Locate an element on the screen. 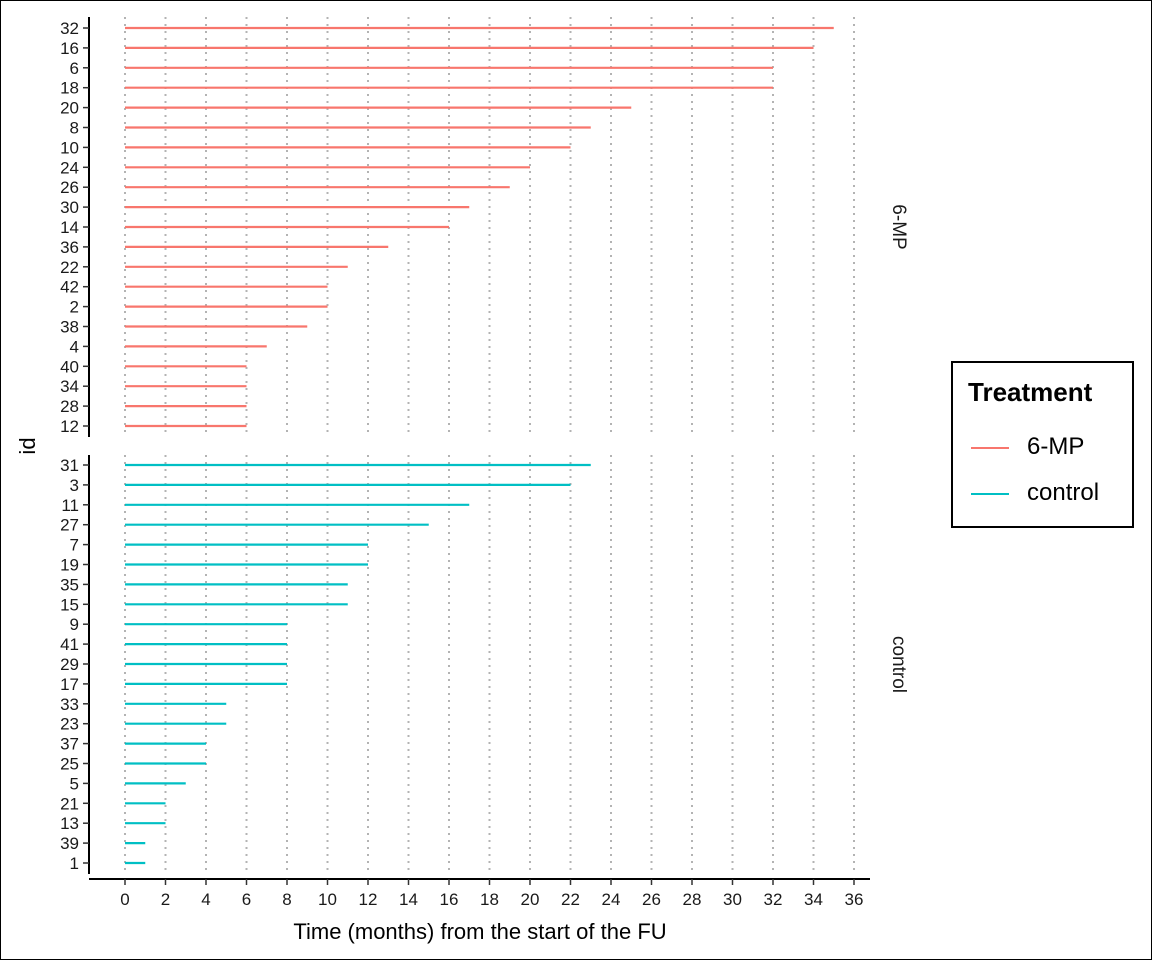 This screenshot has height=960, width=1152. y-tick-label-16: 16 is located at coordinates (69, 48).